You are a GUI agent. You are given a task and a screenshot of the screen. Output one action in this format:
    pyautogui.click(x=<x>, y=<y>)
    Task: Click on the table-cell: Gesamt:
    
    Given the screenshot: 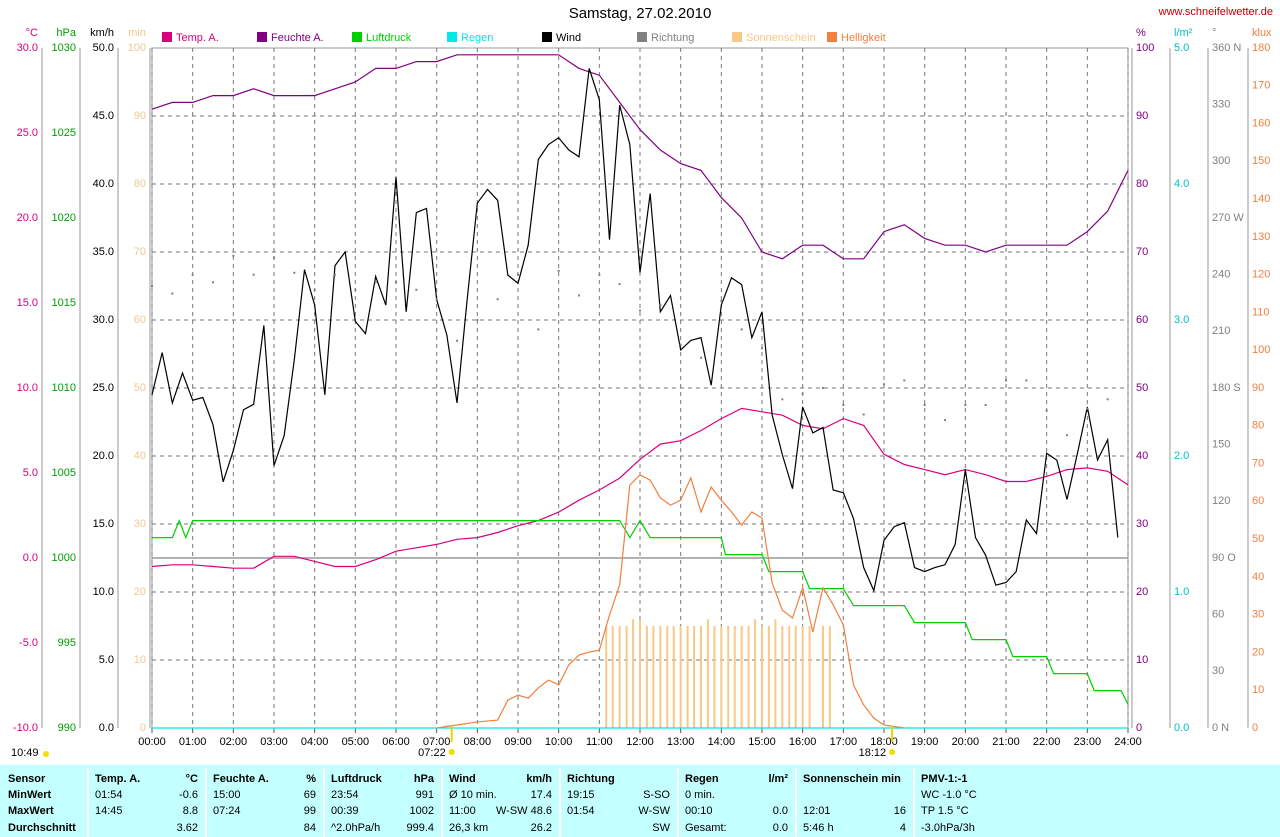 What is the action you would take?
    pyautogui.click(x=706, y=828)
    